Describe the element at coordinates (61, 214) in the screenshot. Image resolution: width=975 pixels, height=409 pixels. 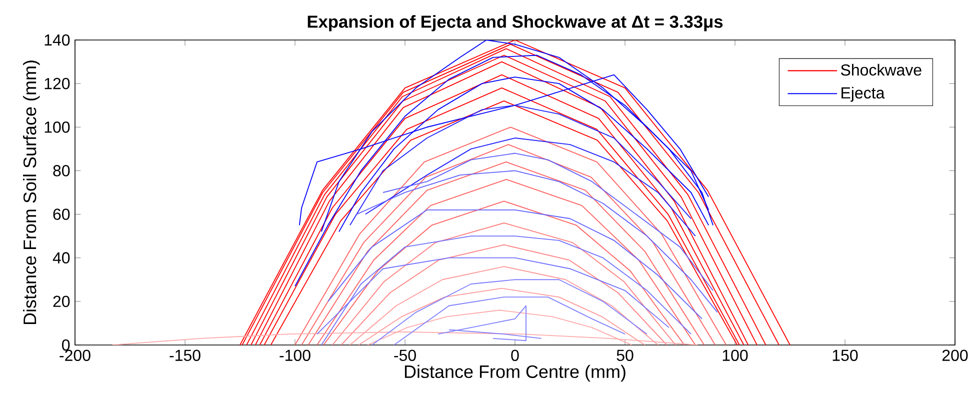
I see `y-tick-label: 60` at that location.